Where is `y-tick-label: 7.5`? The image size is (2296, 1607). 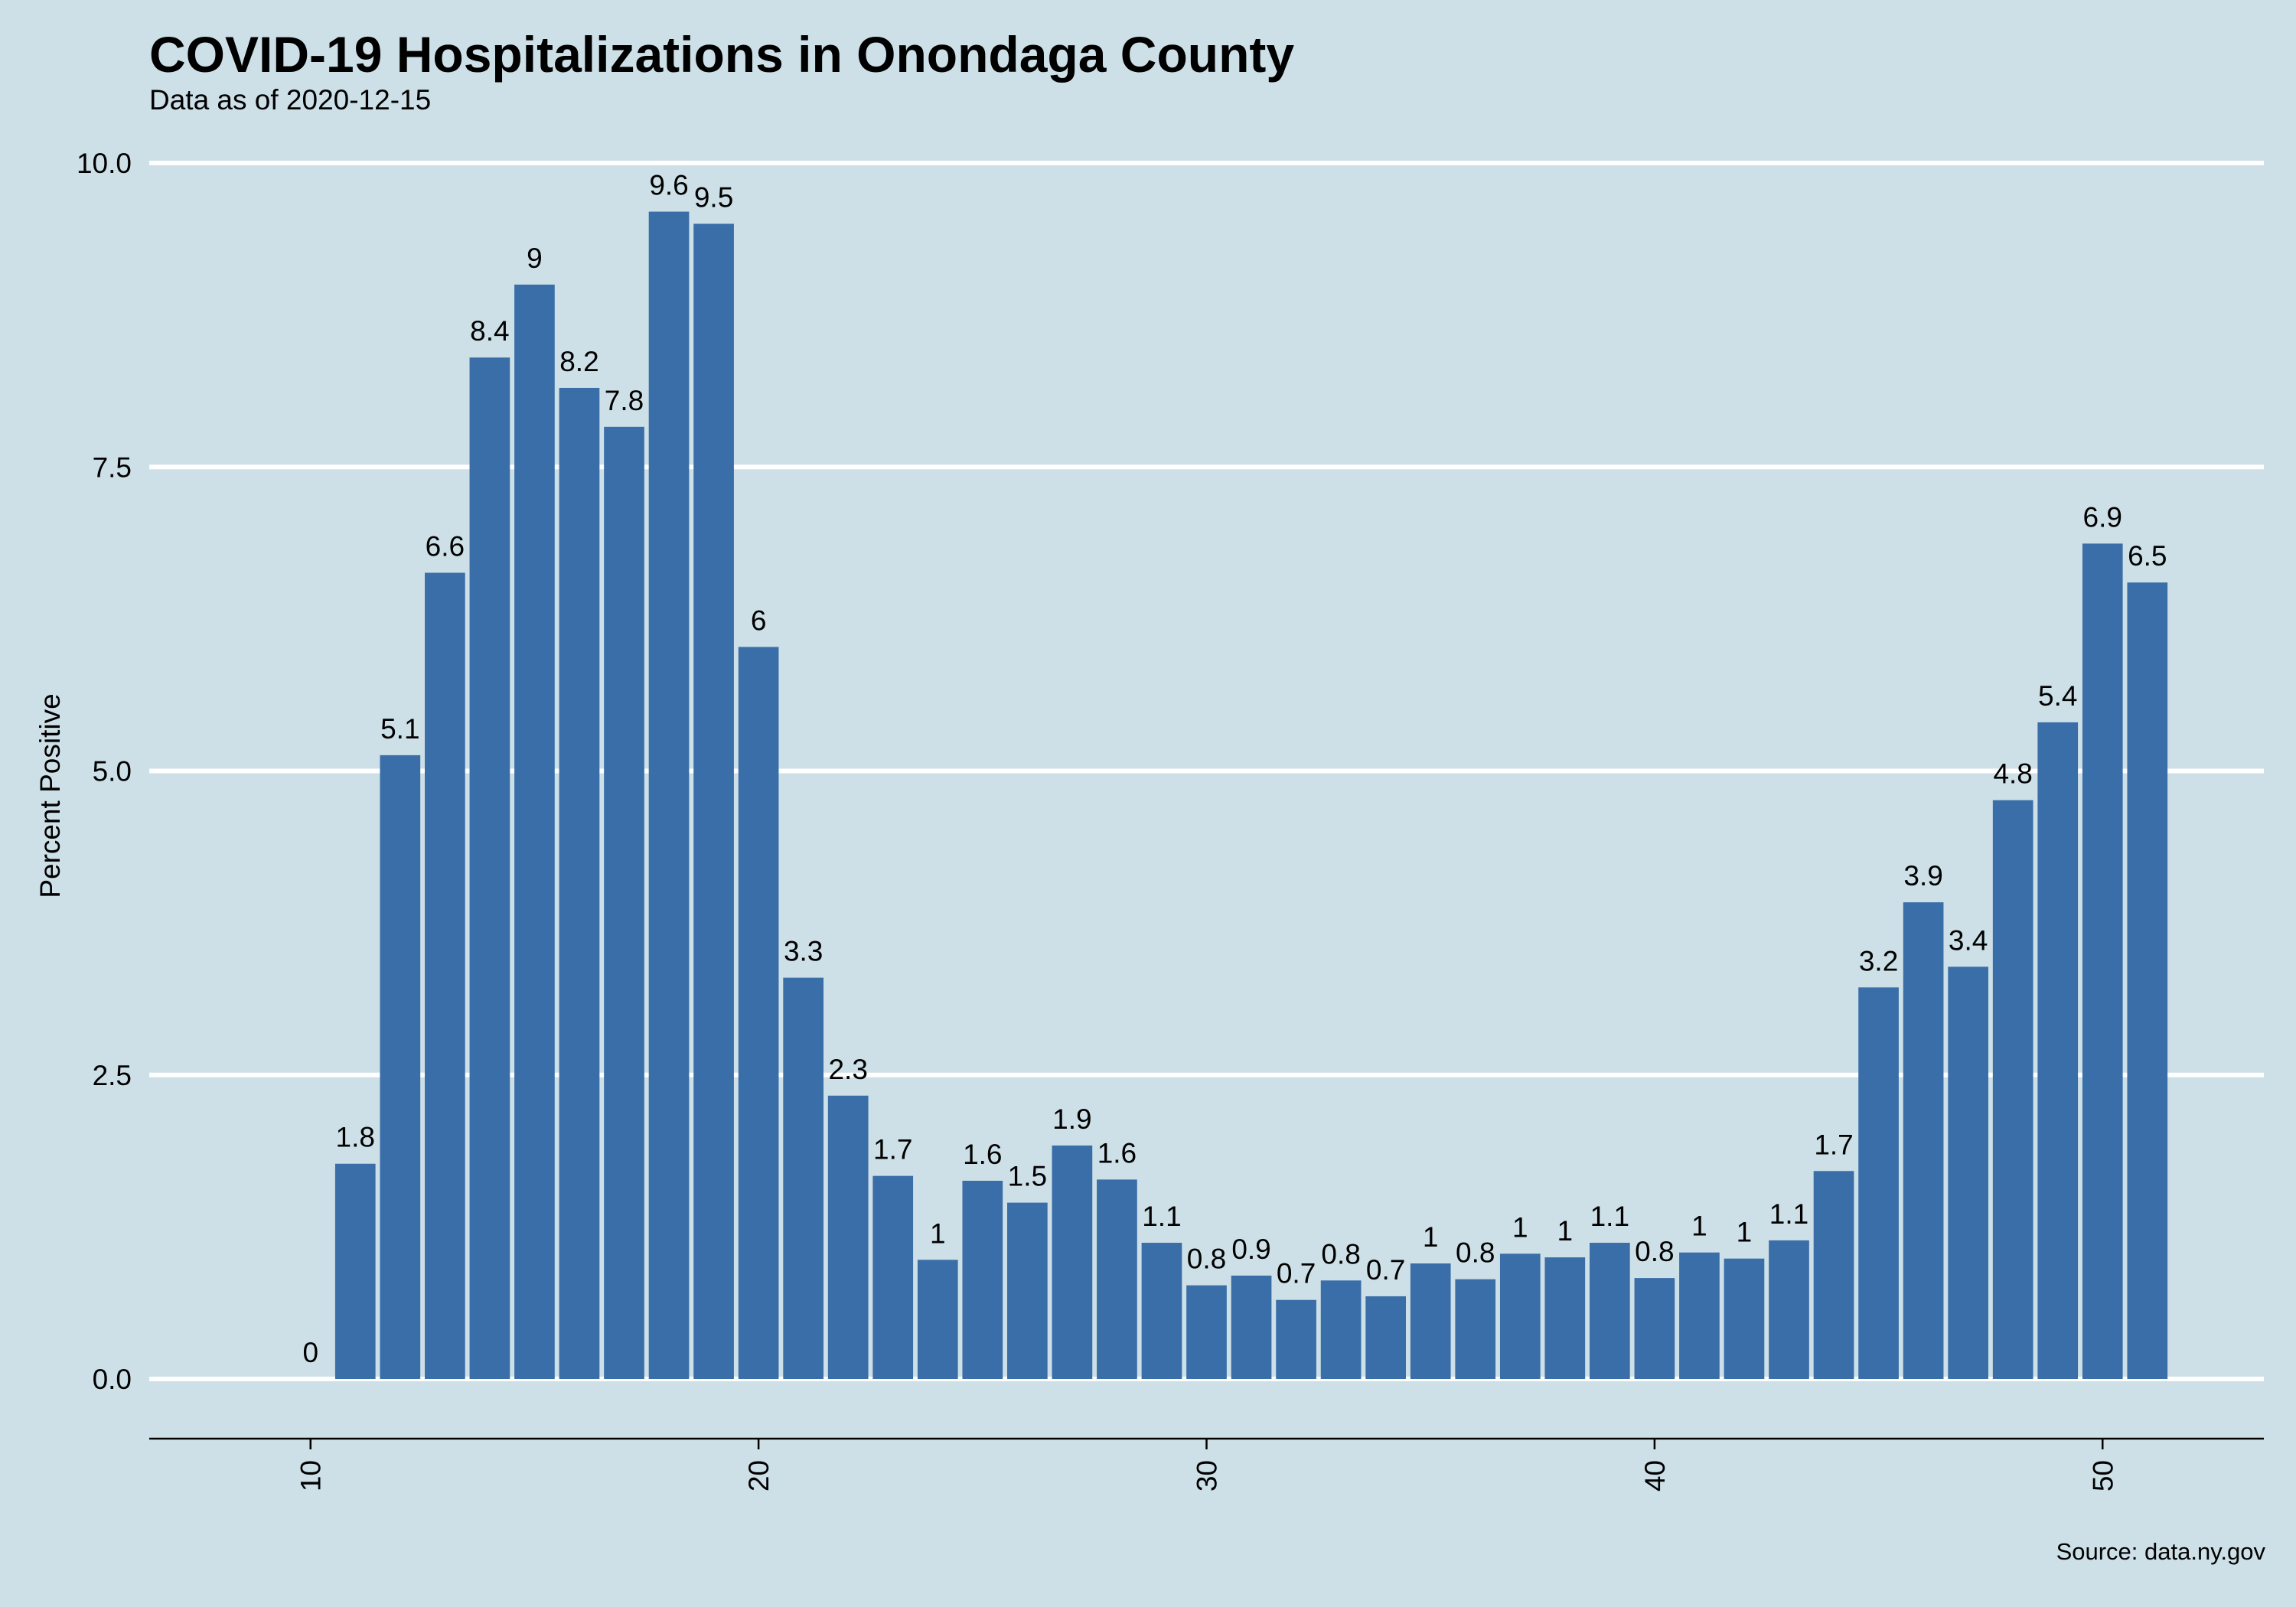
y-tick-label: 7.5 is located at coordinates (112, 467).